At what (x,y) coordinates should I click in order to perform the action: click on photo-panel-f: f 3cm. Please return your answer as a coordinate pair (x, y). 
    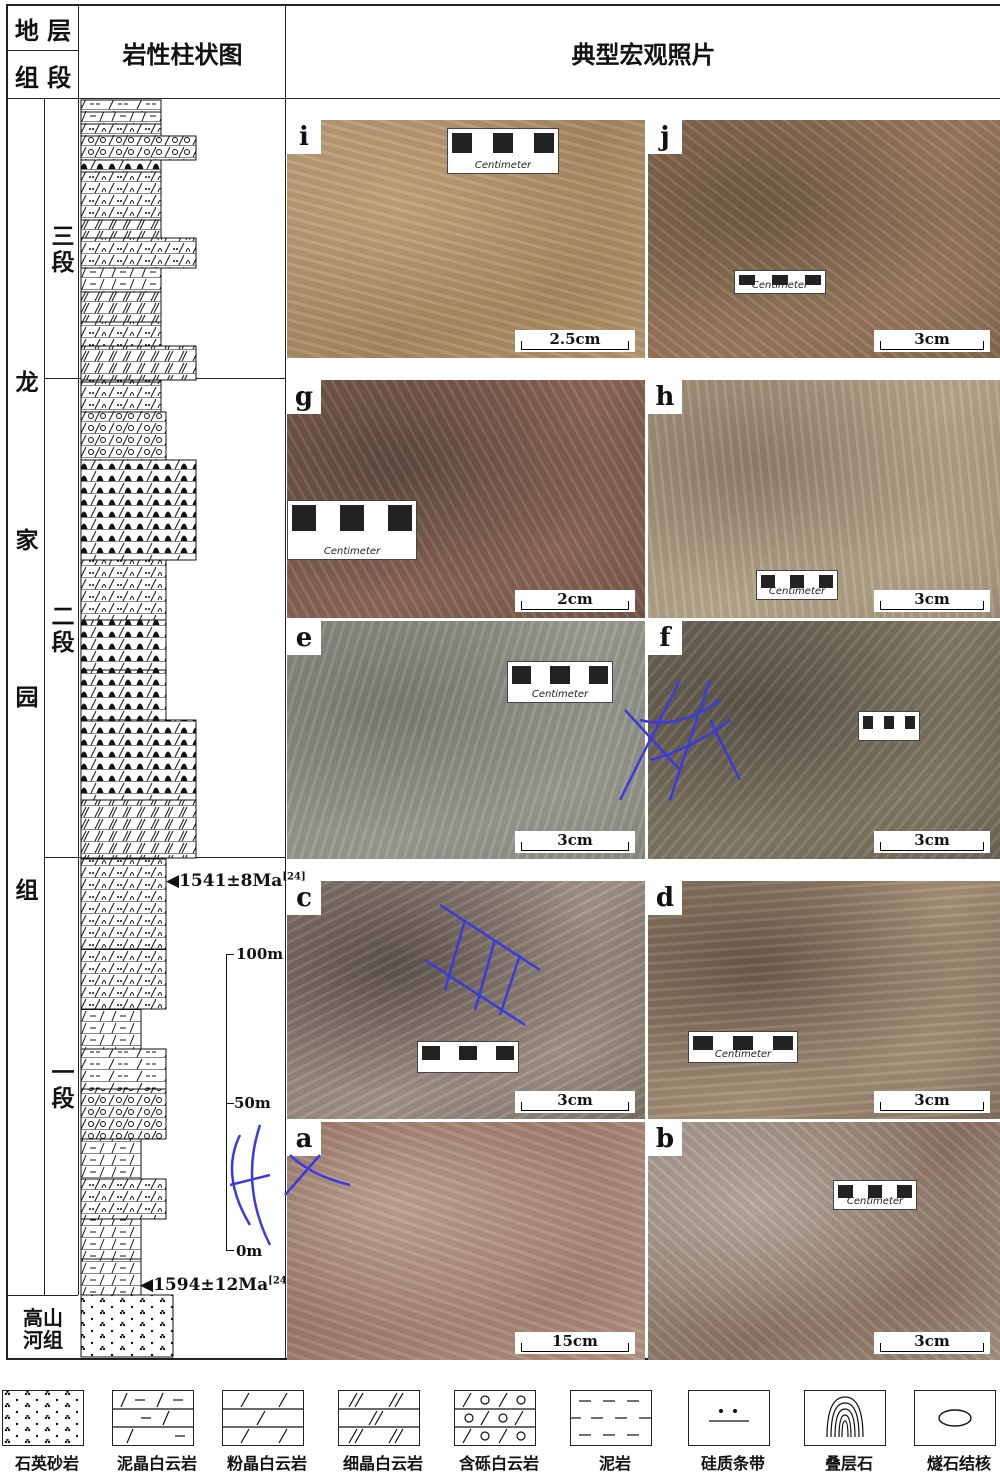
    Looking at the image, I should click on (824, 740).